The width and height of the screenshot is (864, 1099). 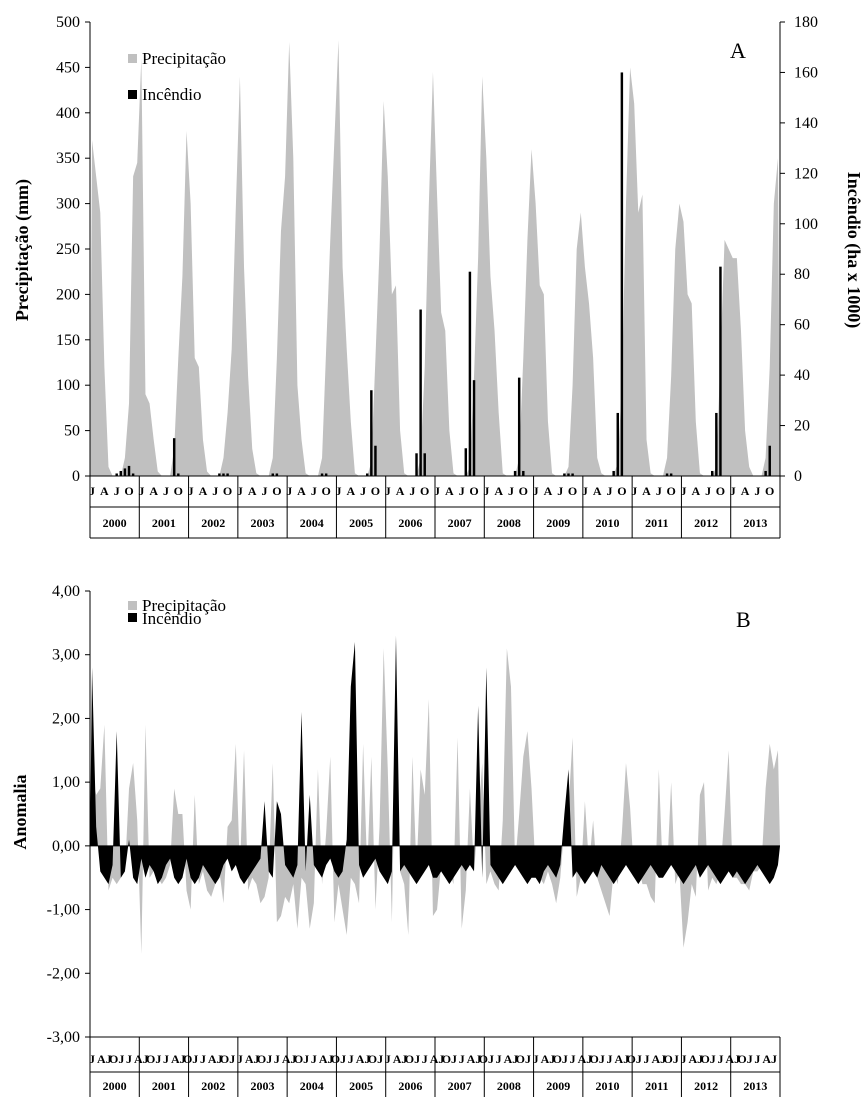 I want to click on y-tick-label: 200, so click(x=68, y=294).